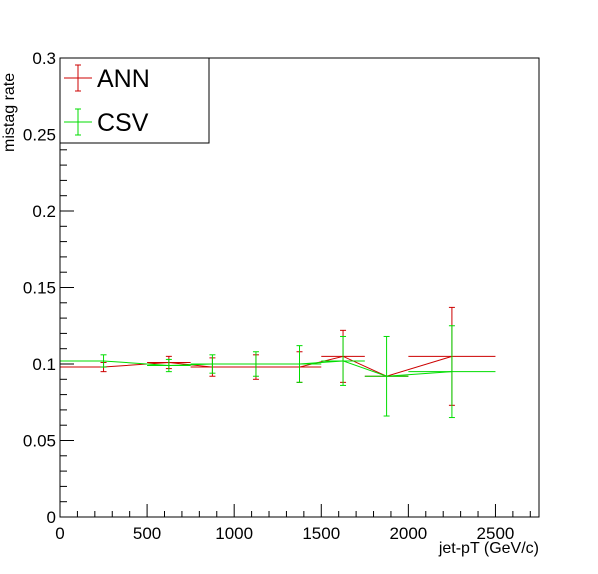 The height and width of the screenshot is (574, 598). Describe the element at coordinates (39, 135) in the screenshot. I see `y-tick-label: 0.25` at that location.